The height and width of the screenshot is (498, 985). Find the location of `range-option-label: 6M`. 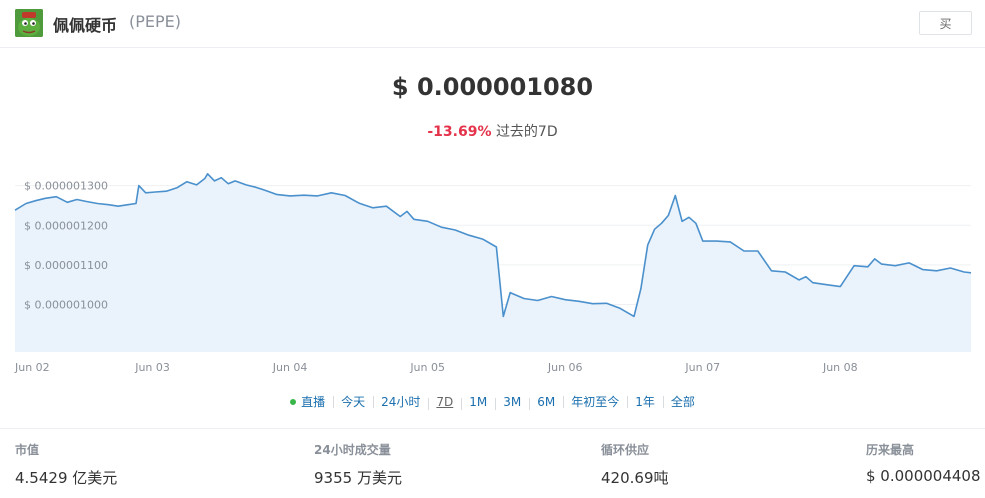

range-option-label: 6M is located at coordinates (546, 402).